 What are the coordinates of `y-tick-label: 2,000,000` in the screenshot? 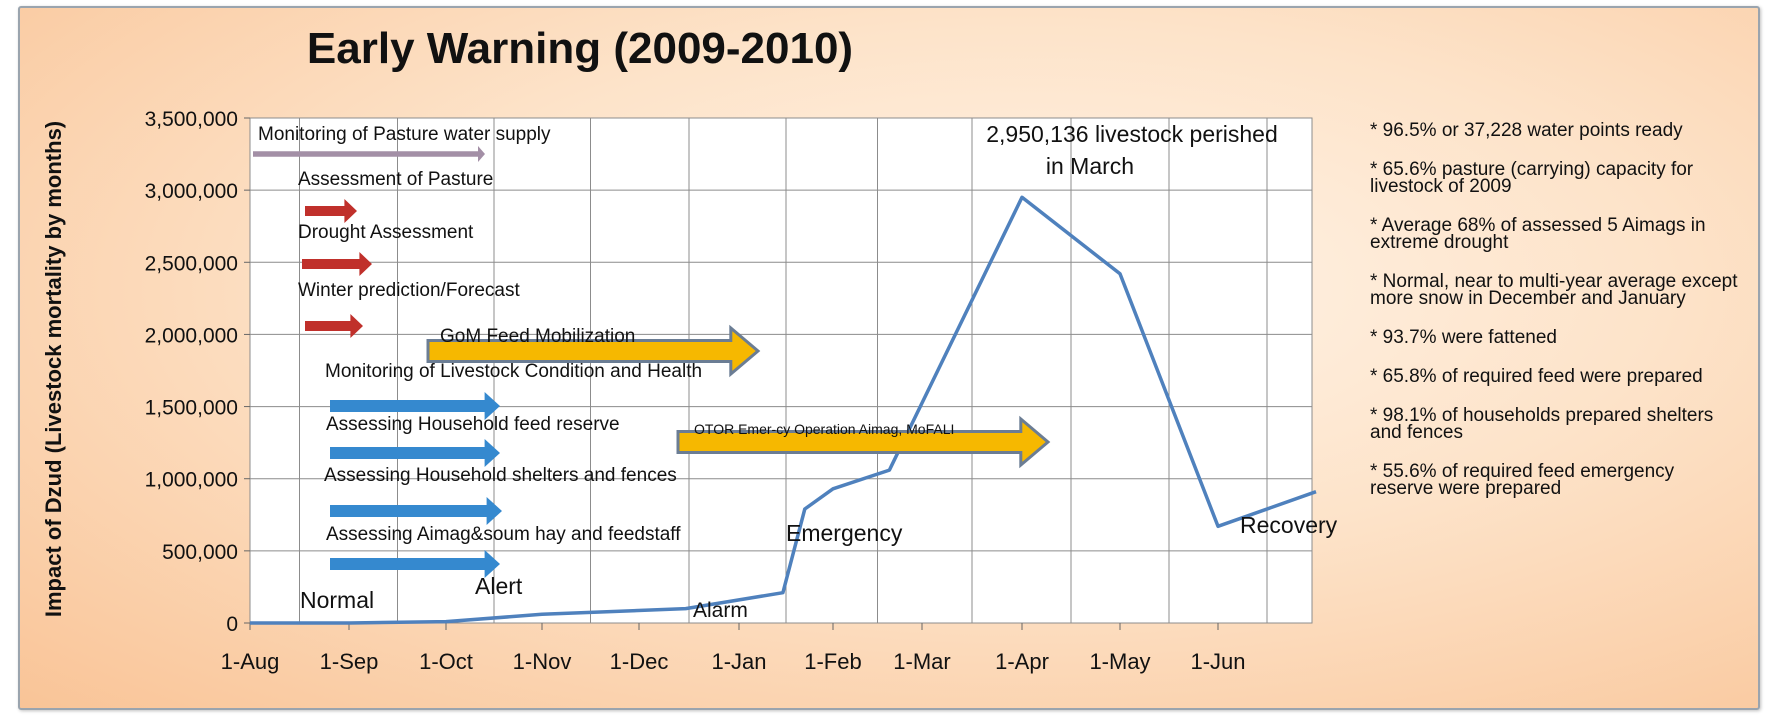 It's located at (191, 335).